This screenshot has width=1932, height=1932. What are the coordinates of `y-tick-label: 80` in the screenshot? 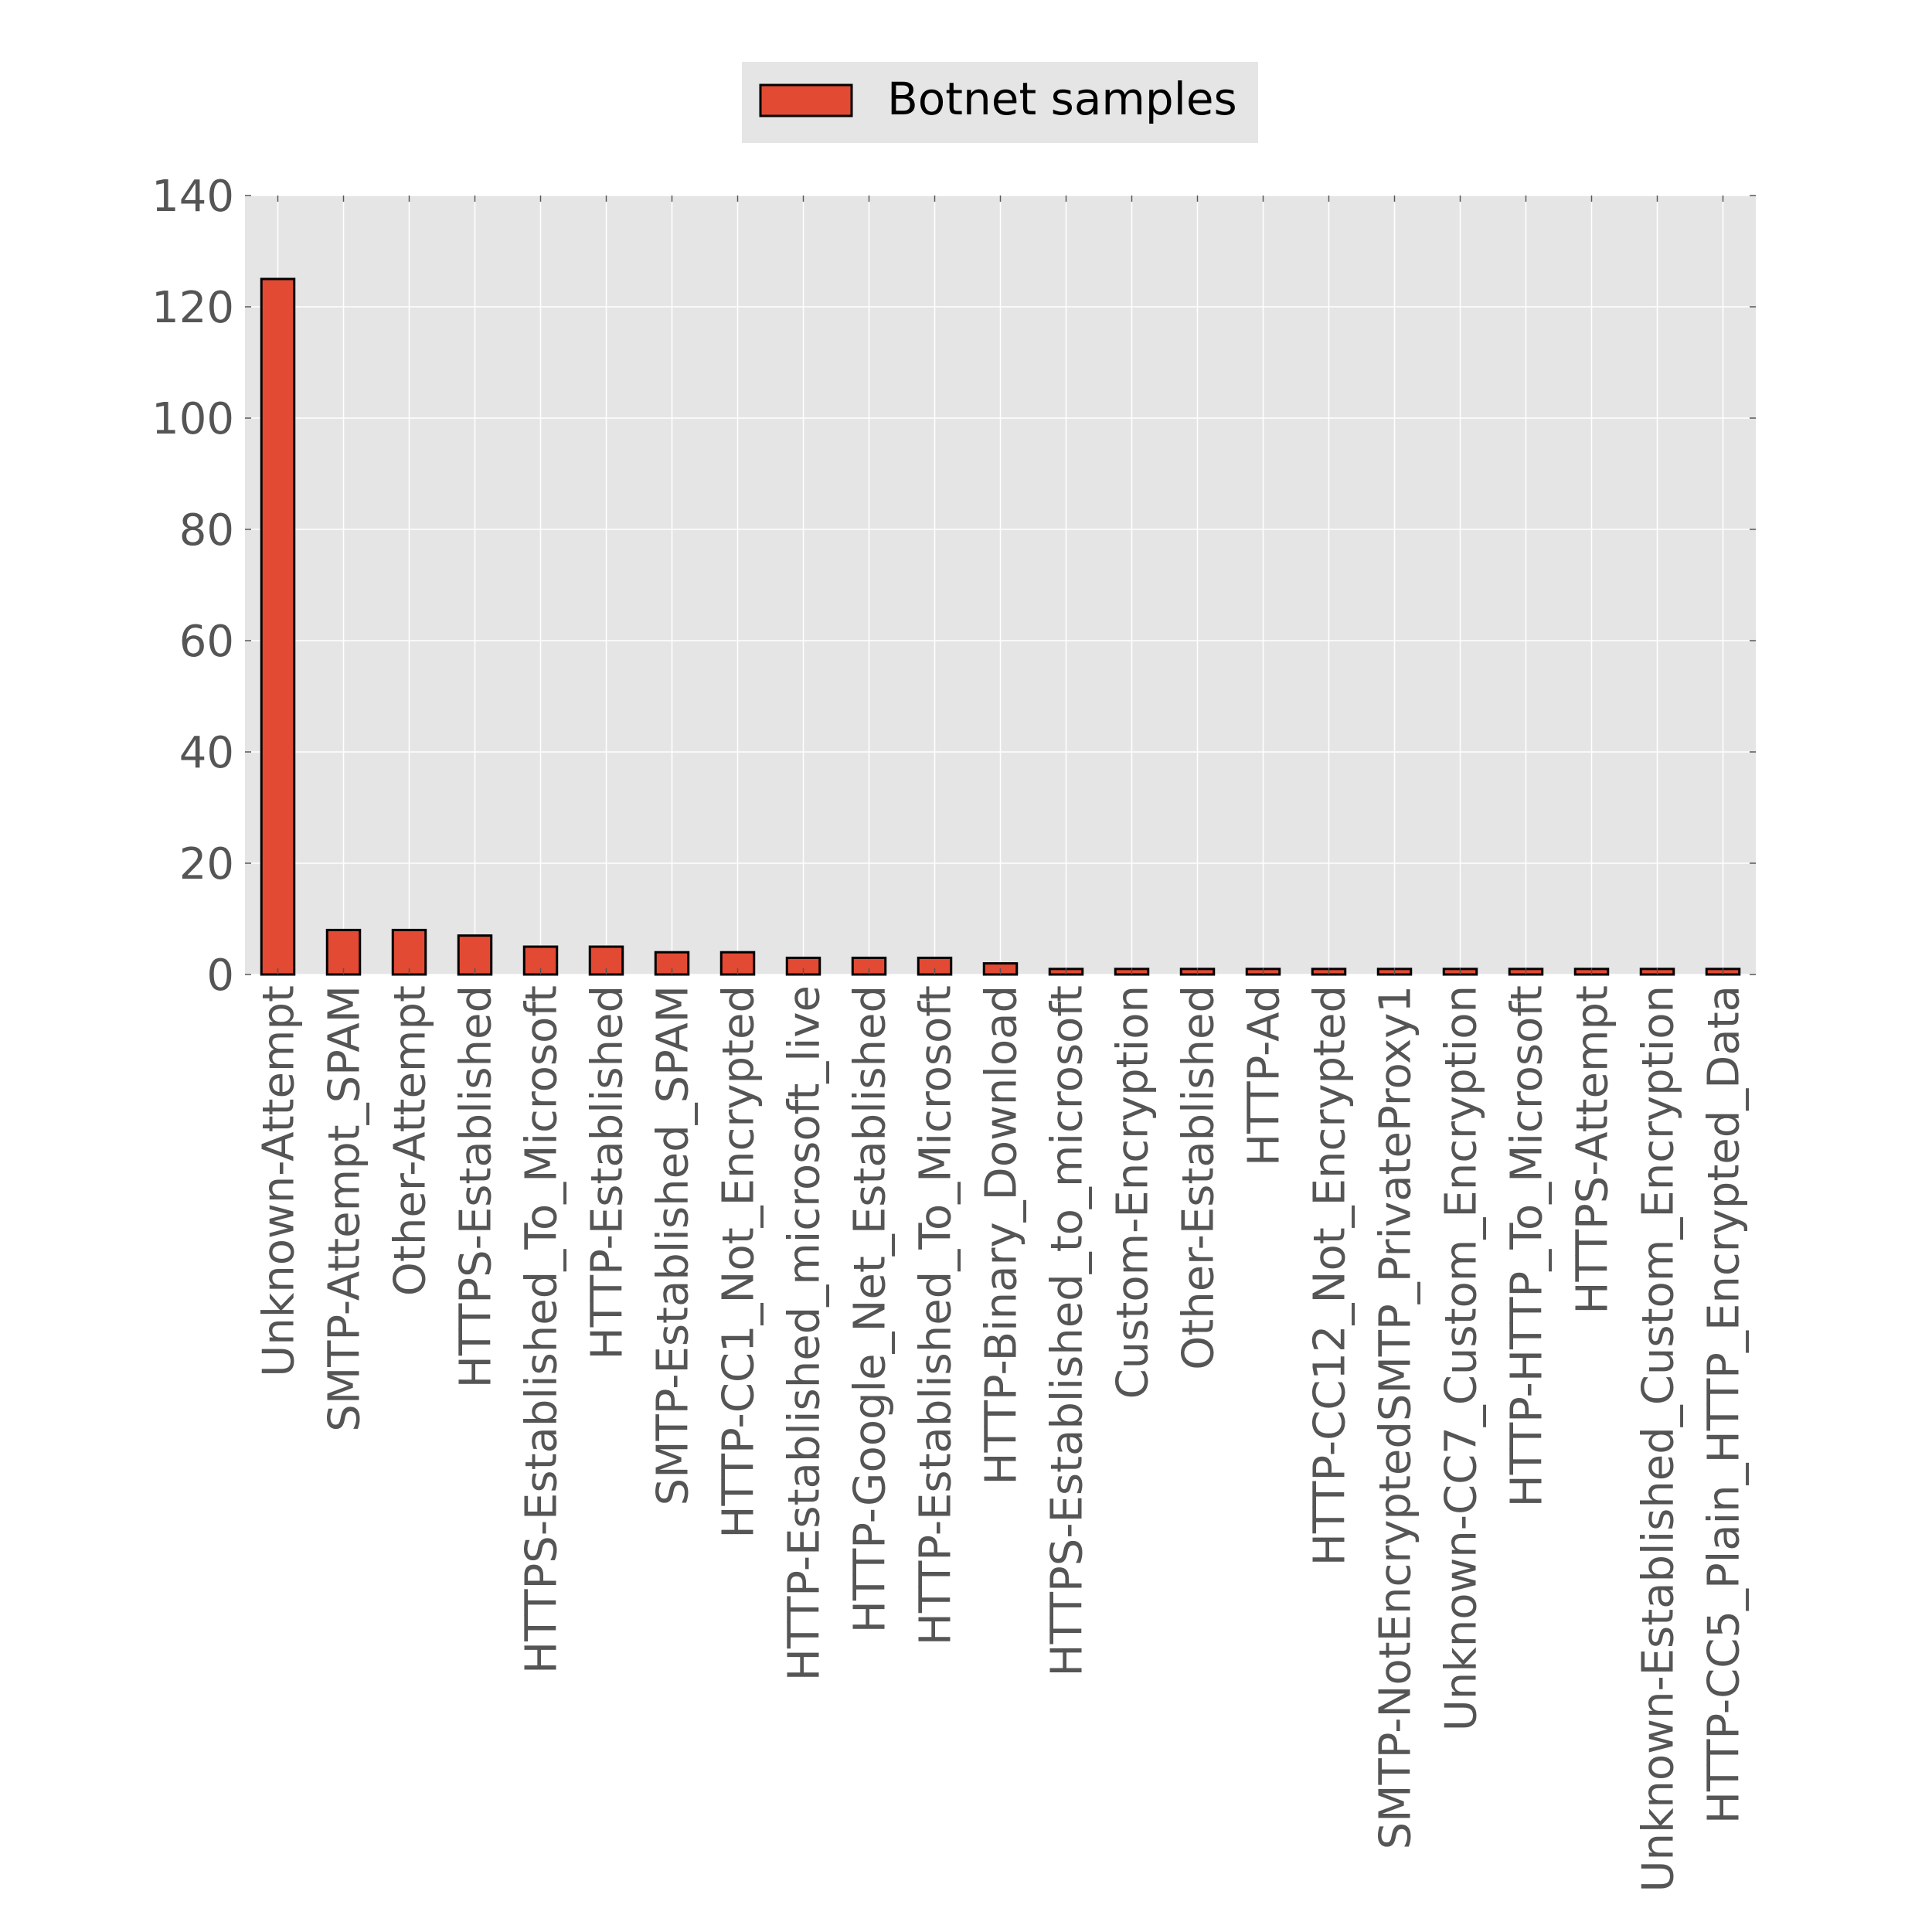 It's located at (207, 531).